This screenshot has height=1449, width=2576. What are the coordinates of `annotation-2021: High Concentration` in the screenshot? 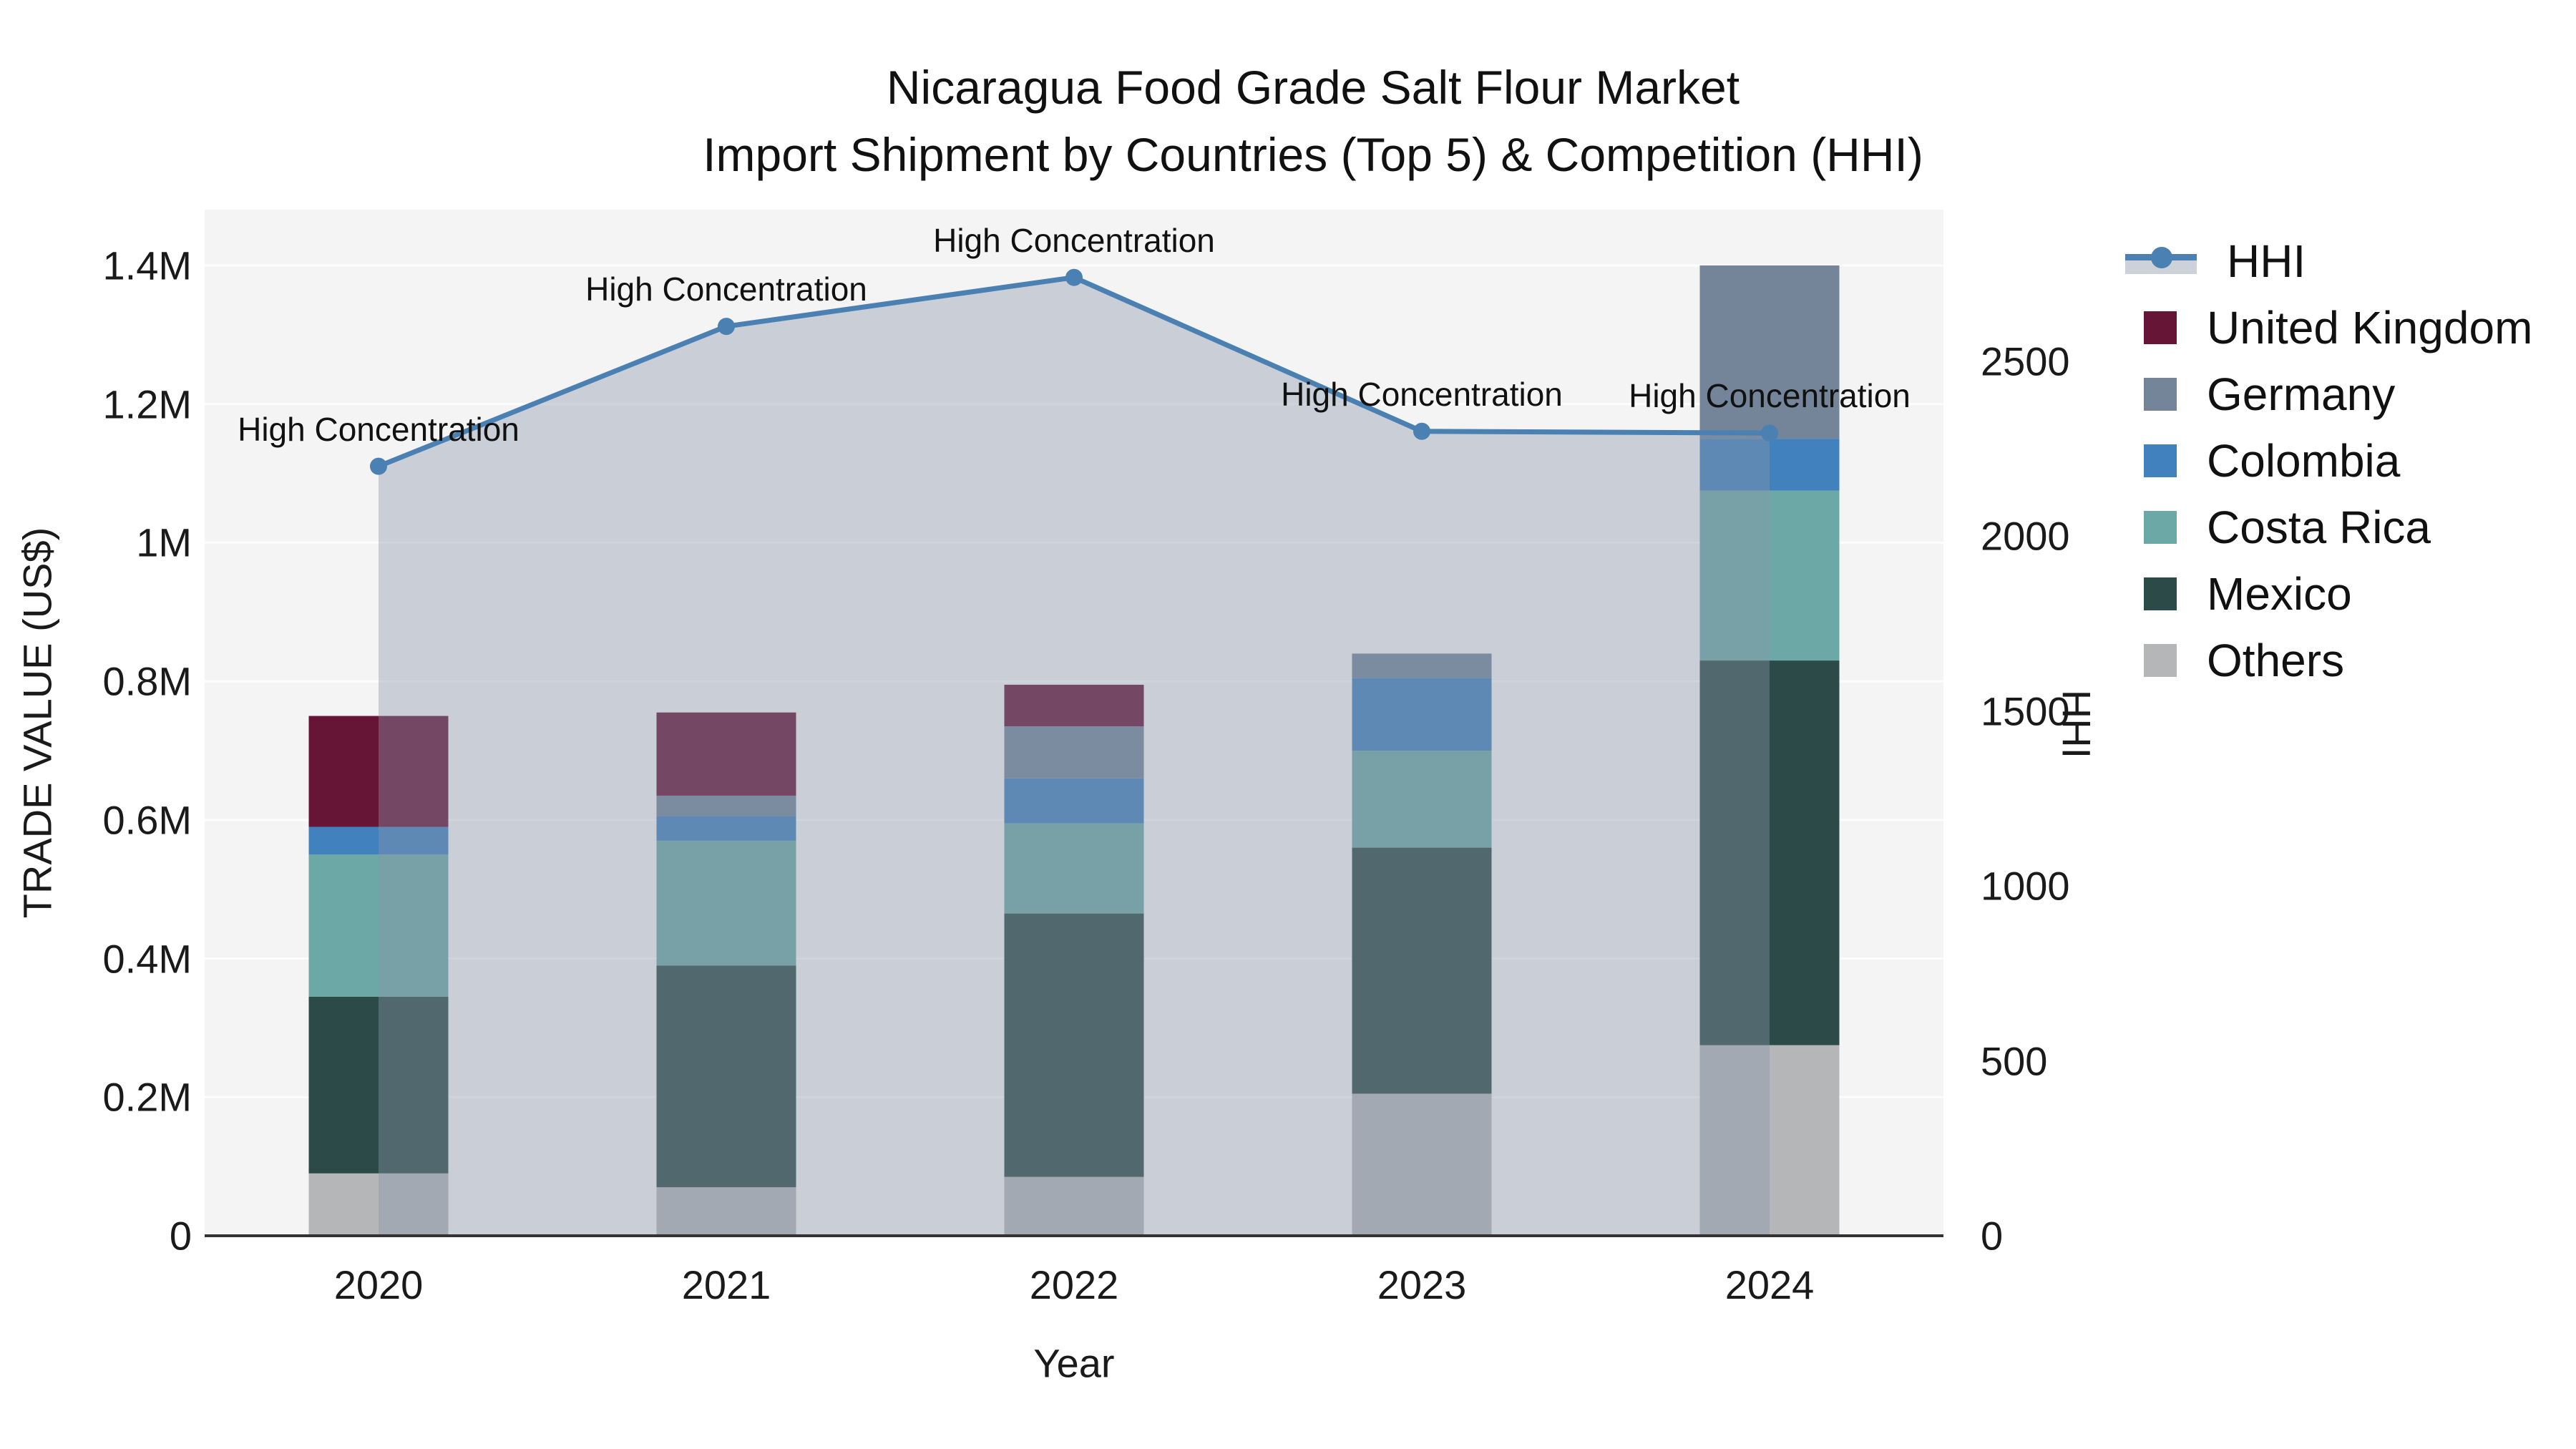 It's located at (726, 289).